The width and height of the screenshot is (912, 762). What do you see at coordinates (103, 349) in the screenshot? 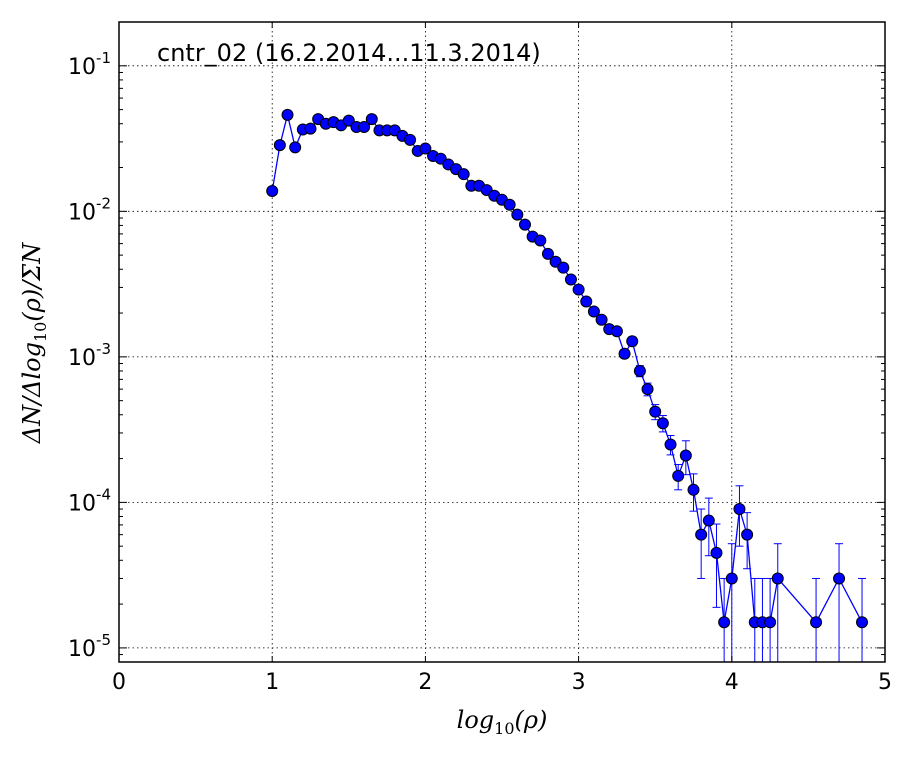
I see `y-tick-label-exponent: -3` at bounding box center [103, 349].